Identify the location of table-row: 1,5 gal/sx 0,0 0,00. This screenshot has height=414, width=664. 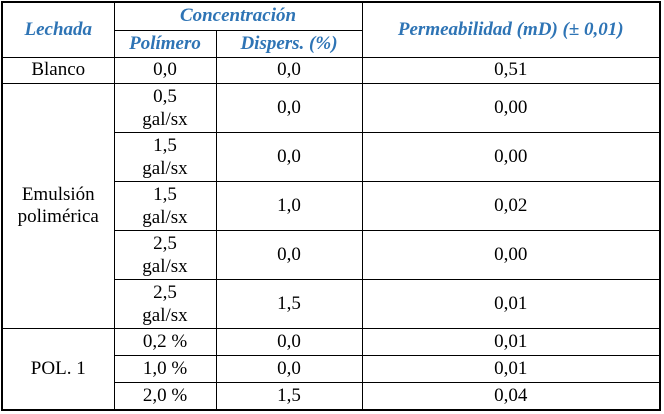
(331, 156).